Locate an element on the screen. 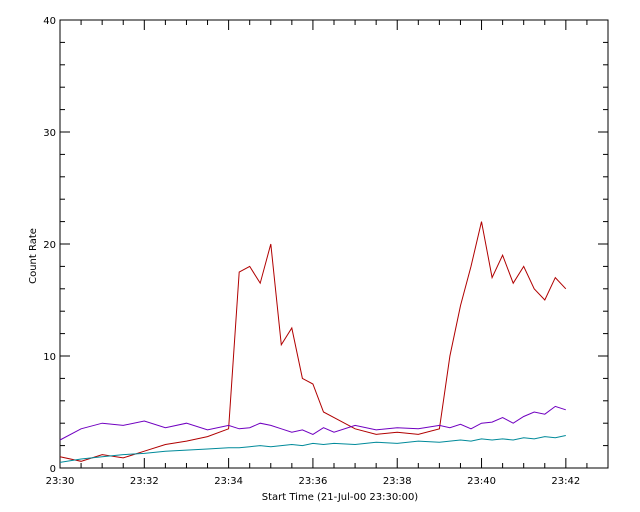  x-tick-label: 23:34 is located at coordinates (228, 481).